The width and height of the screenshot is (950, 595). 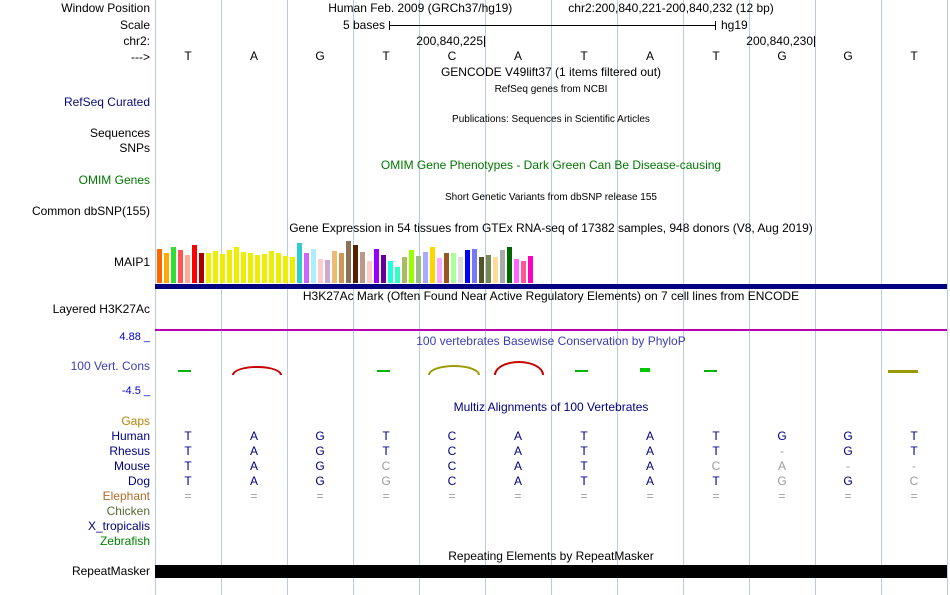 What do you see at coordinates (118, 526) in the screenshot?
I see `species-label-x_tropicalis: X_tropicalis` at bounding box center [118, 526].